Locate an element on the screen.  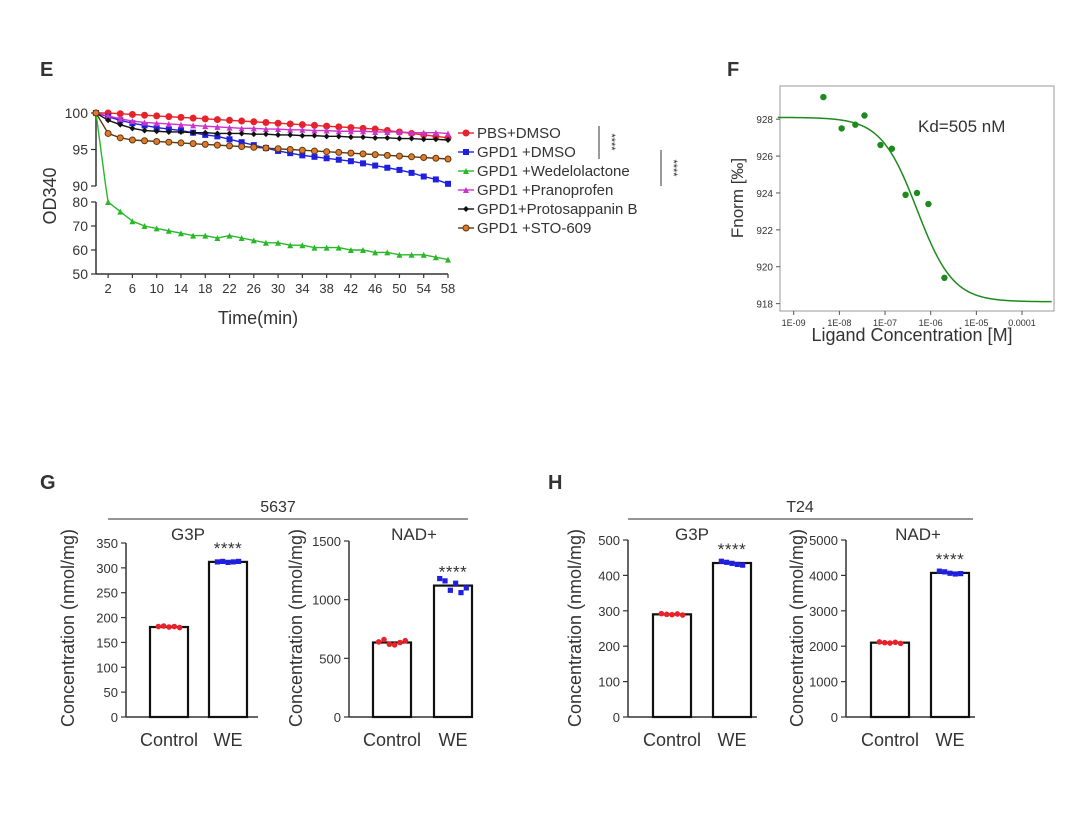
bar-significance-label: **** is located at coordinates (228, 548).